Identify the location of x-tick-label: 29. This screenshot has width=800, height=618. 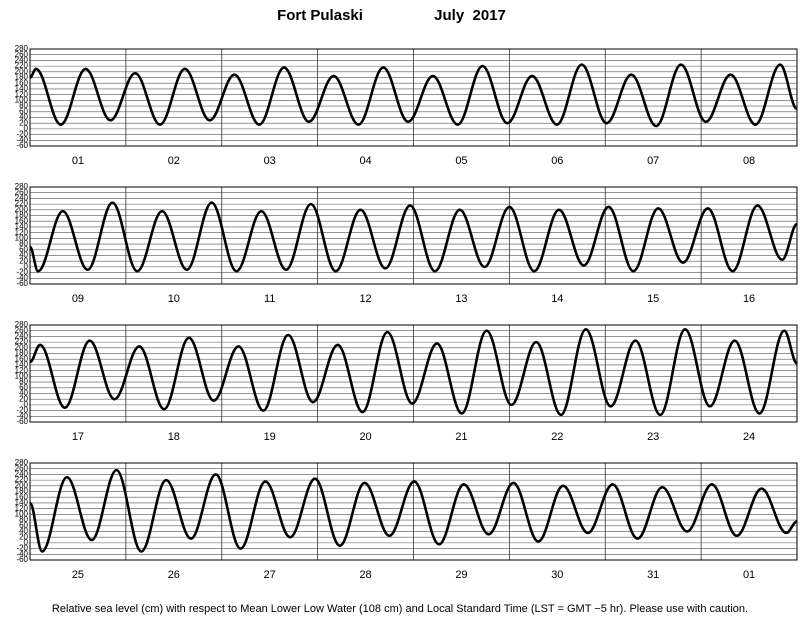
(461, 575).